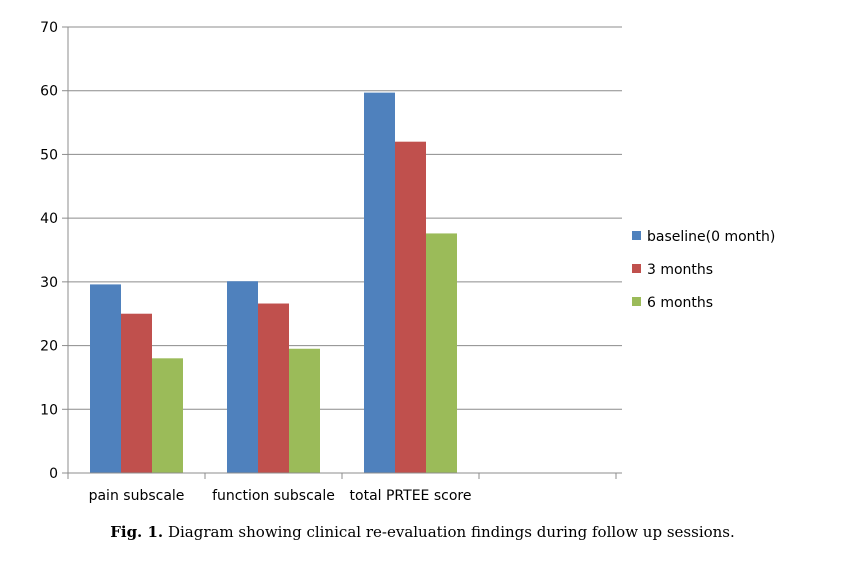 The width and height of the screenshot is (845, 585). Describe the element at coordinates (137, 496) in the screenshot. I see `category-label: pain subscale` at that location.